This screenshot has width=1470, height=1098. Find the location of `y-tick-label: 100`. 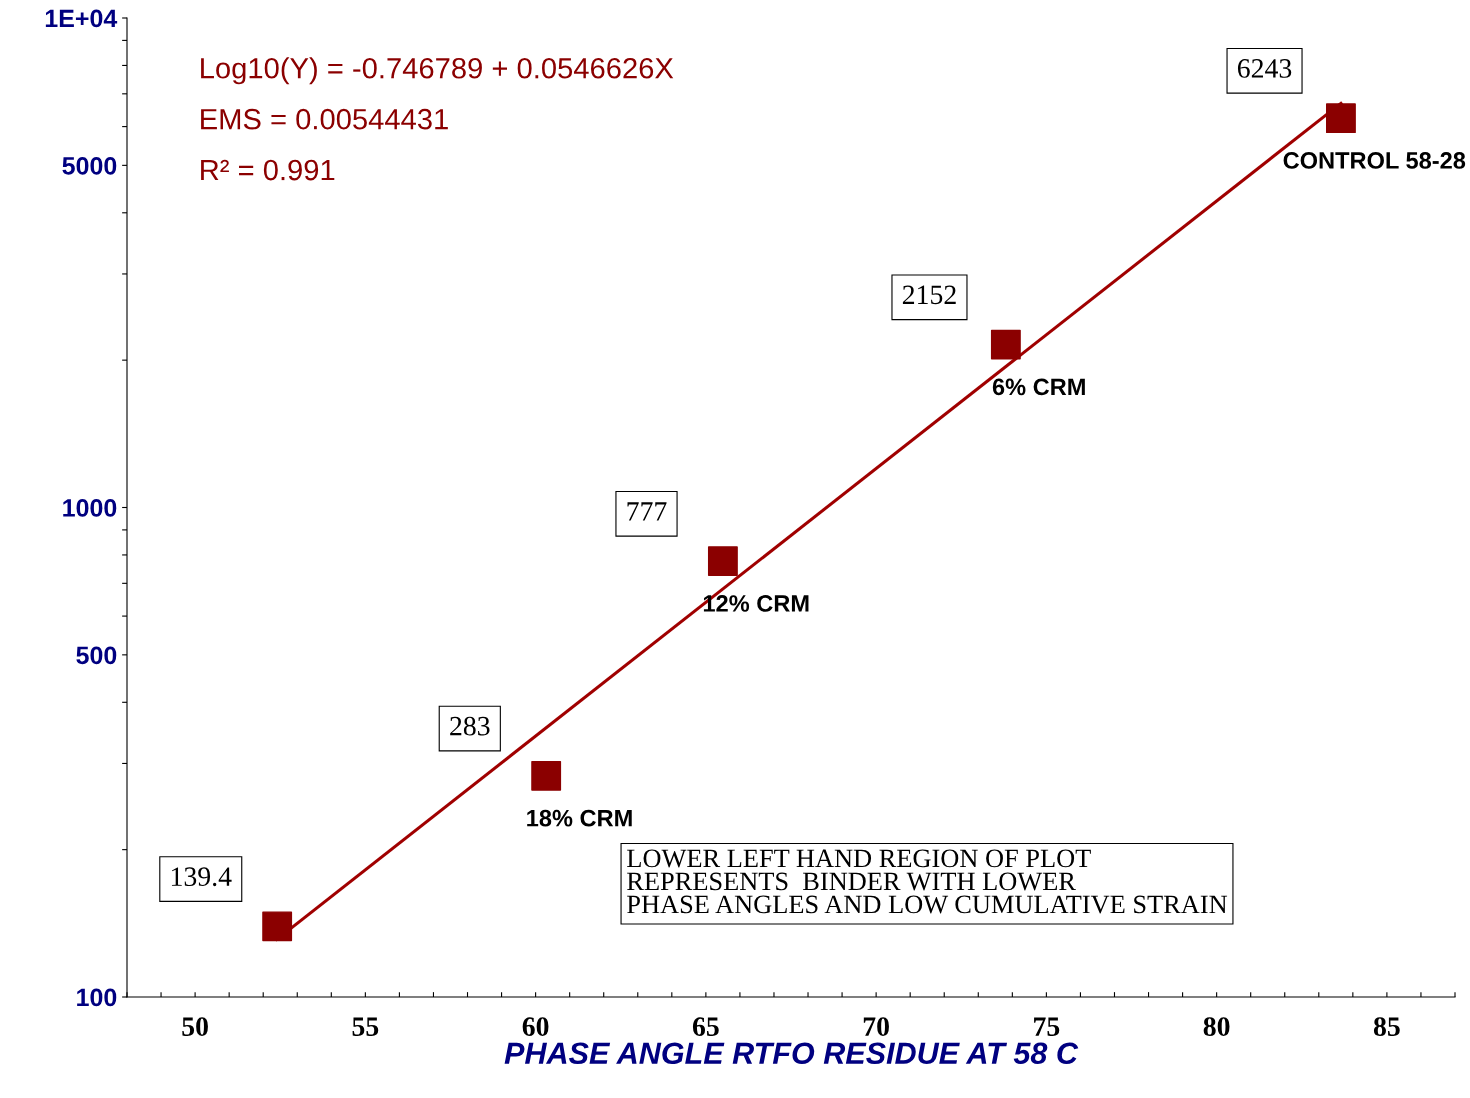

y-tick-label: 100 is located at coordinates (97, 997).